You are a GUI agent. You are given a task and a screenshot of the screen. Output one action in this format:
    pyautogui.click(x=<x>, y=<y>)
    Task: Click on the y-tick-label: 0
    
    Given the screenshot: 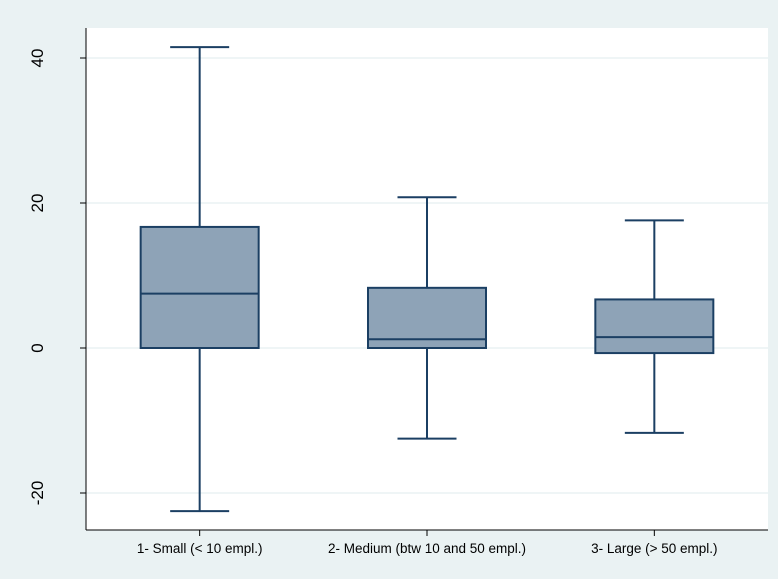 What is the action you would take?
    pyautogui.click(x=37, y=347)
    